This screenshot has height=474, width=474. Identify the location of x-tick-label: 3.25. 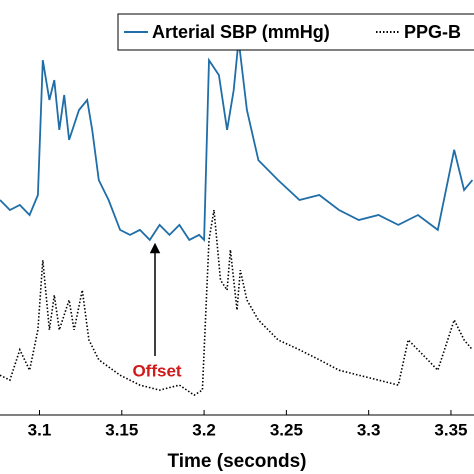
(286, 429).